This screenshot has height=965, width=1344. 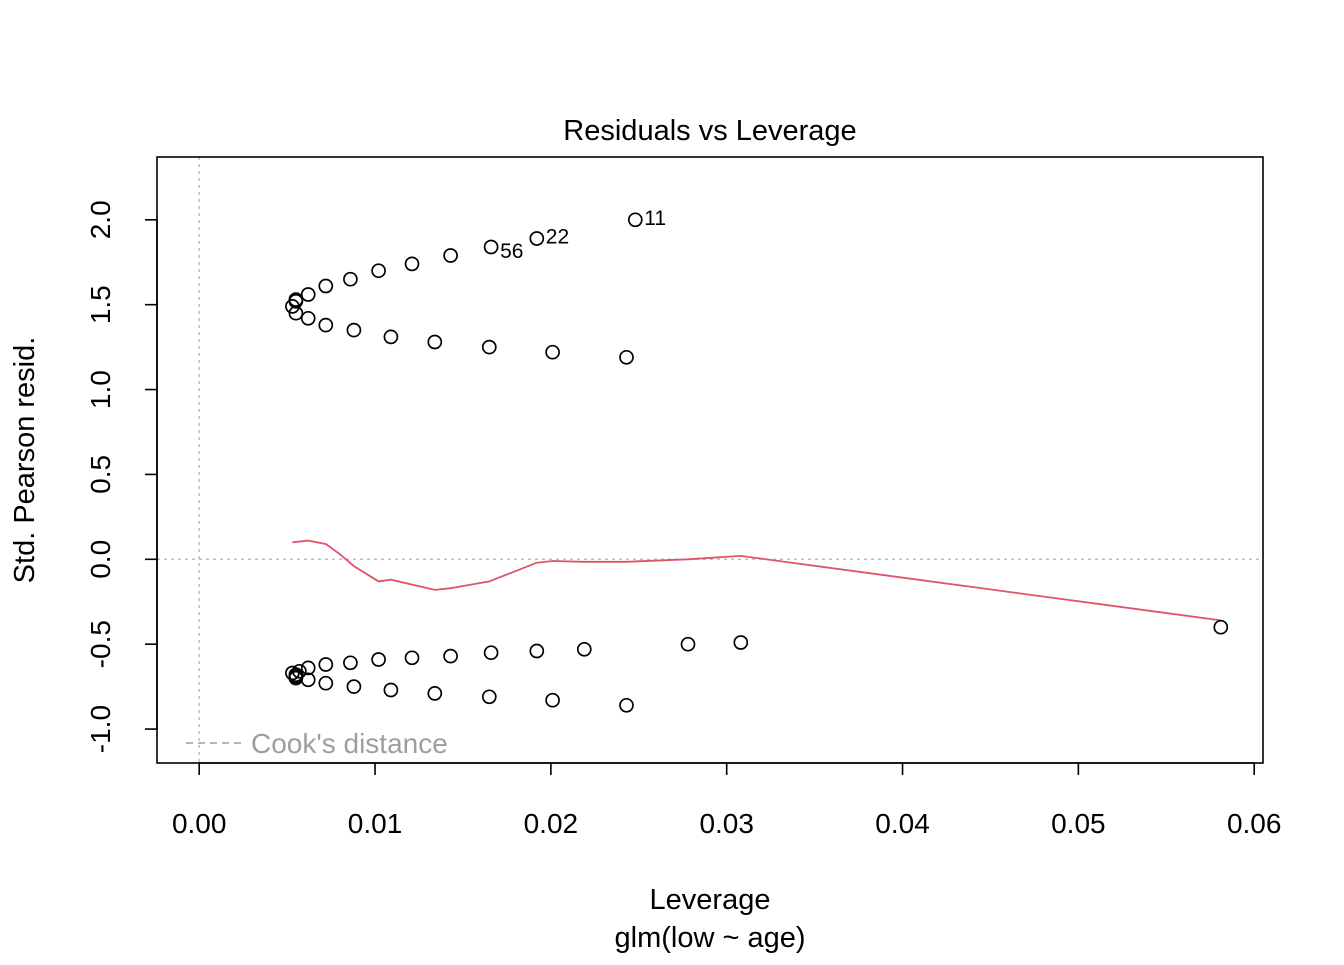 I want to click on x-tick-label: 0.02, so click(x=551, y=823).